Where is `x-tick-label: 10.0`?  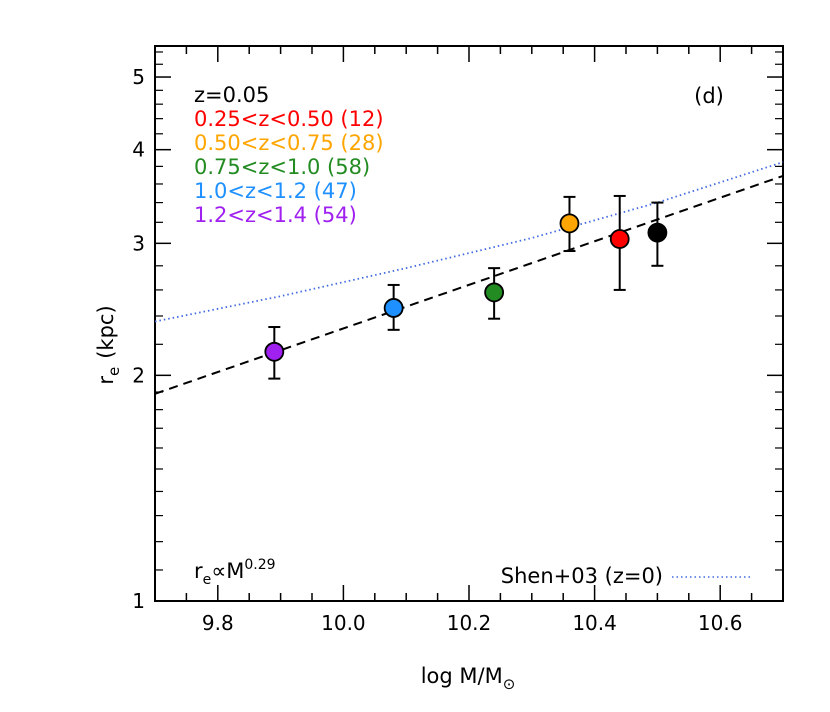
x-tick-label: 10.0 is located at coordinates (343, 623).